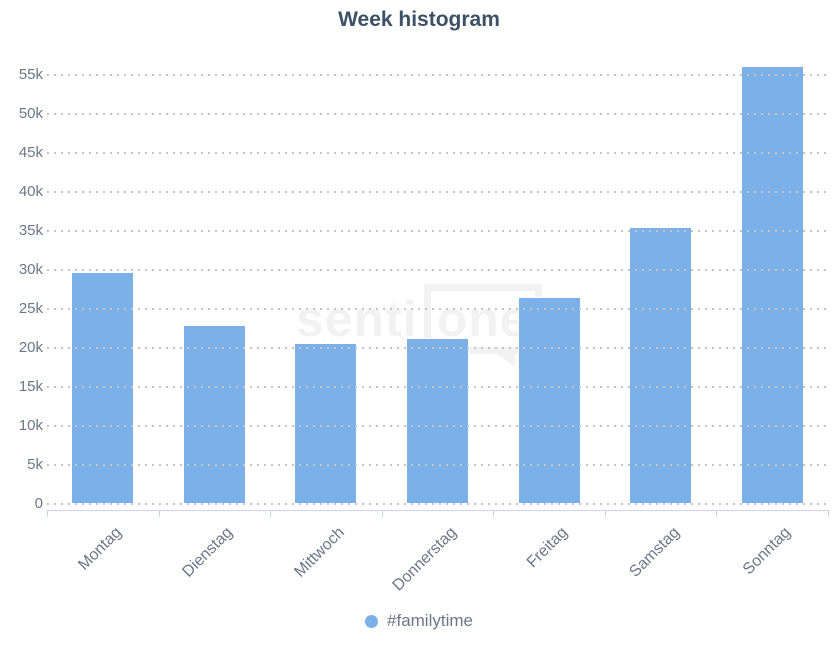 This screenshot has height=652, width=838. Describe the element at coordinates (357, 319) in the screenshot. I see `watermark-text-senti: senti` at that location.